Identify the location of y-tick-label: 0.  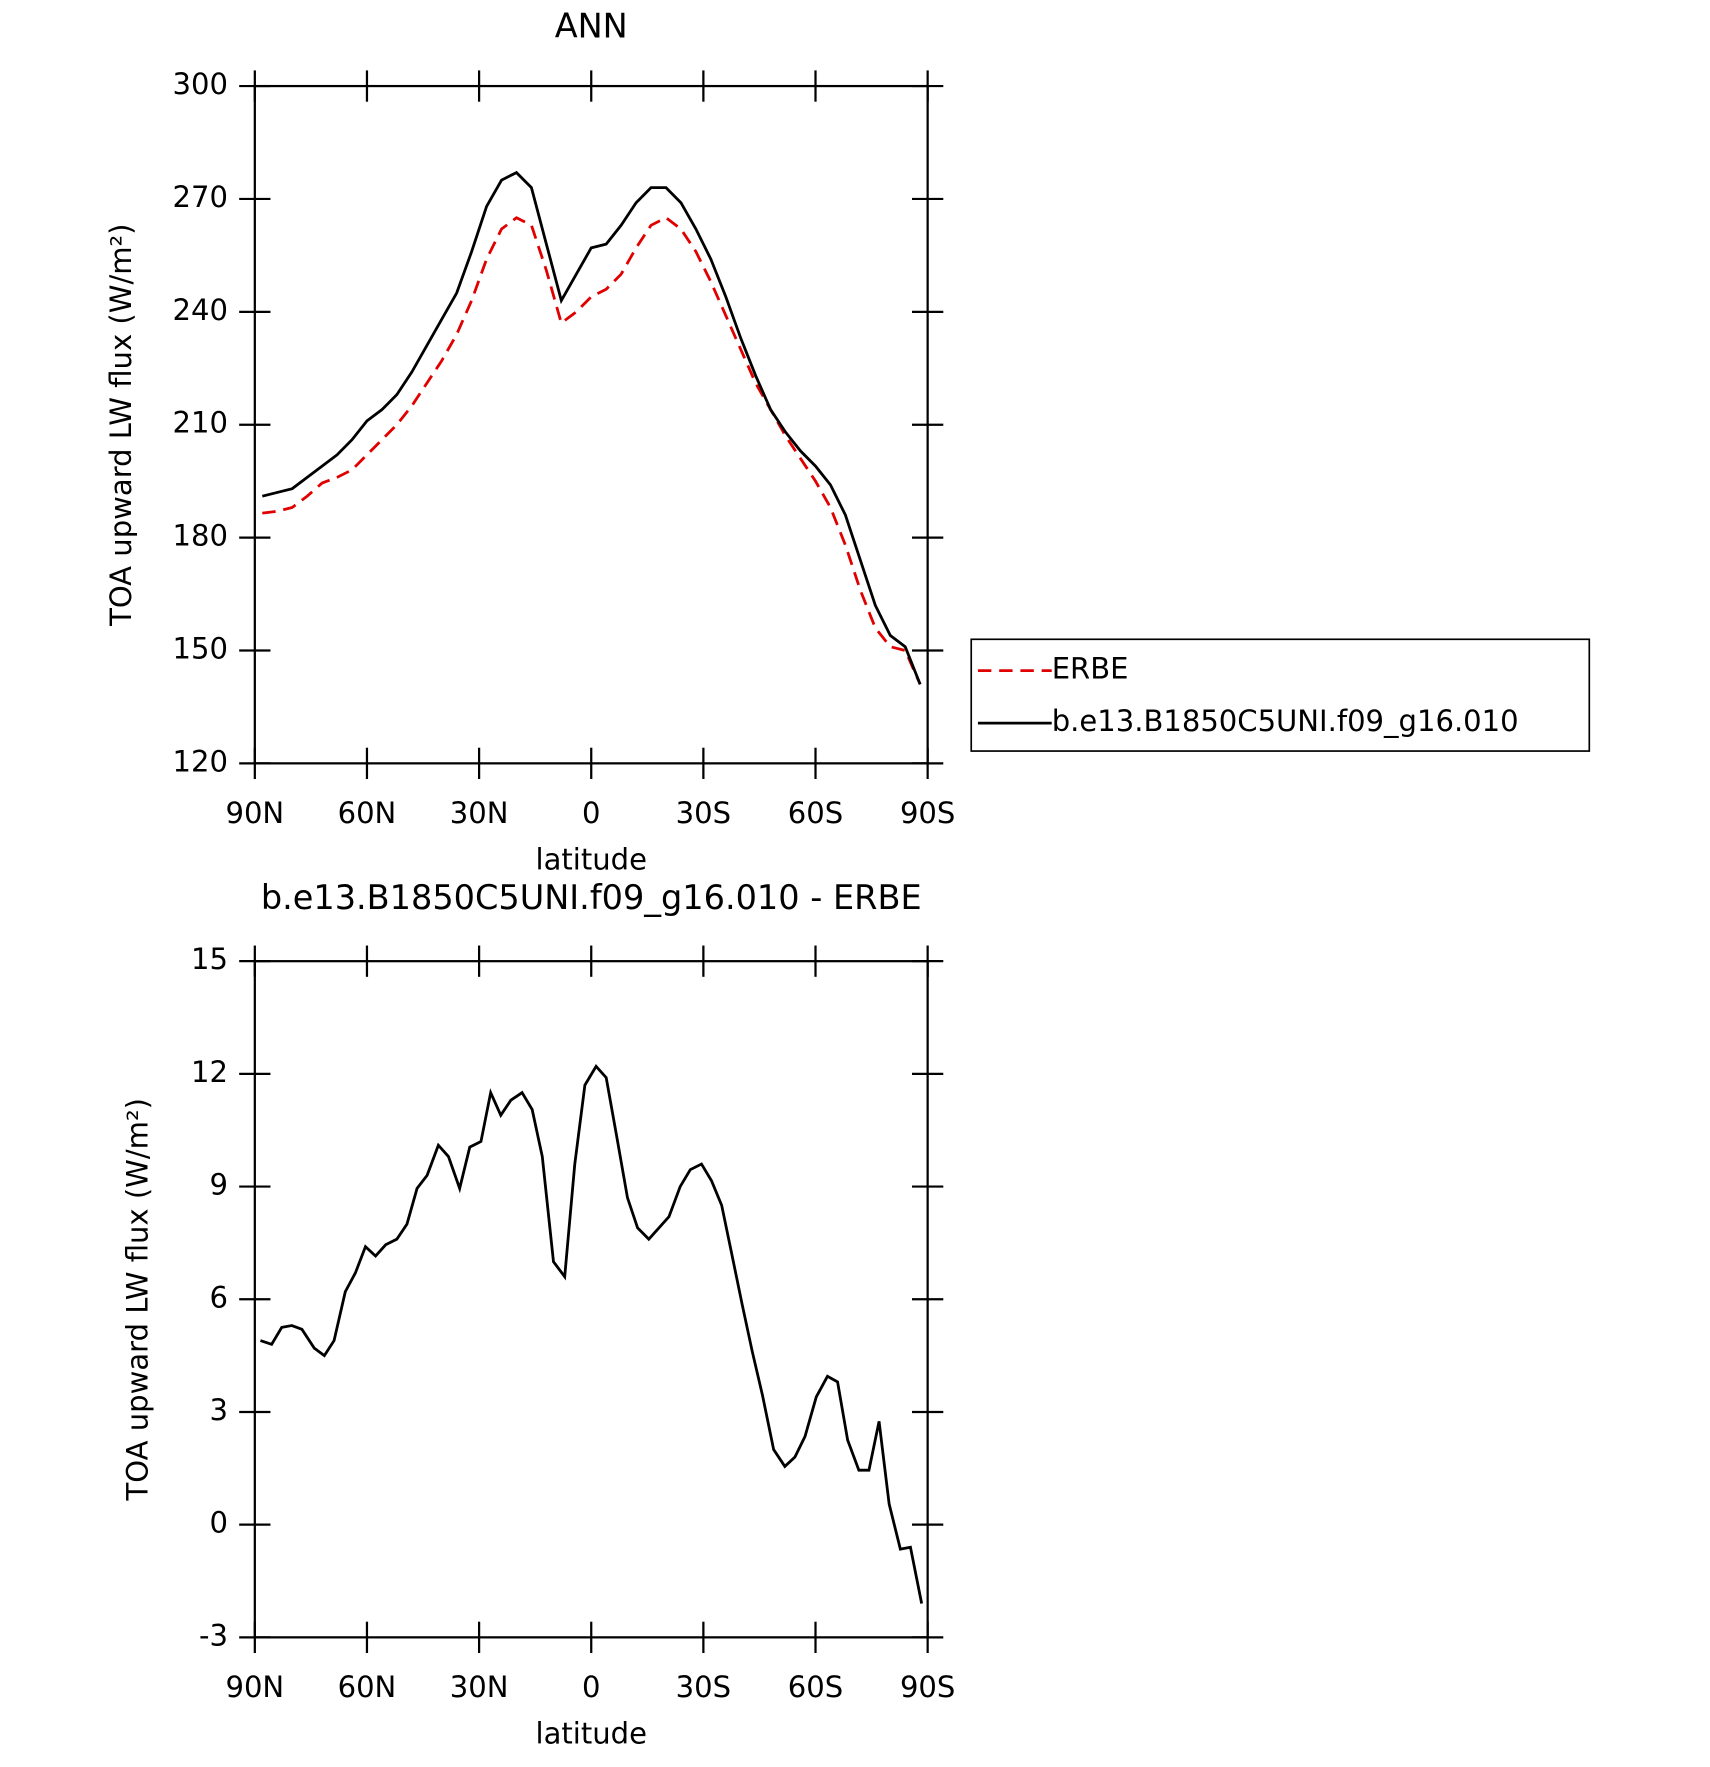
(219, 1523).